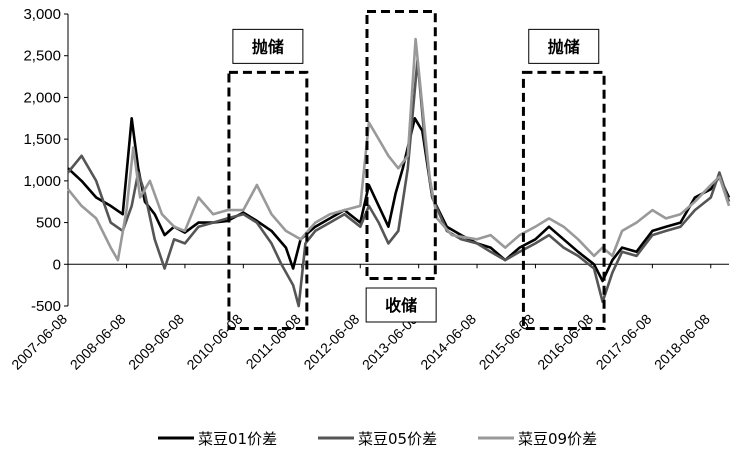 The width and height of the screenshot is (745, 455). Describe the element at coordinates (42, 14) in the screenshot. I see `y-tick-label: 3,000` at that location.